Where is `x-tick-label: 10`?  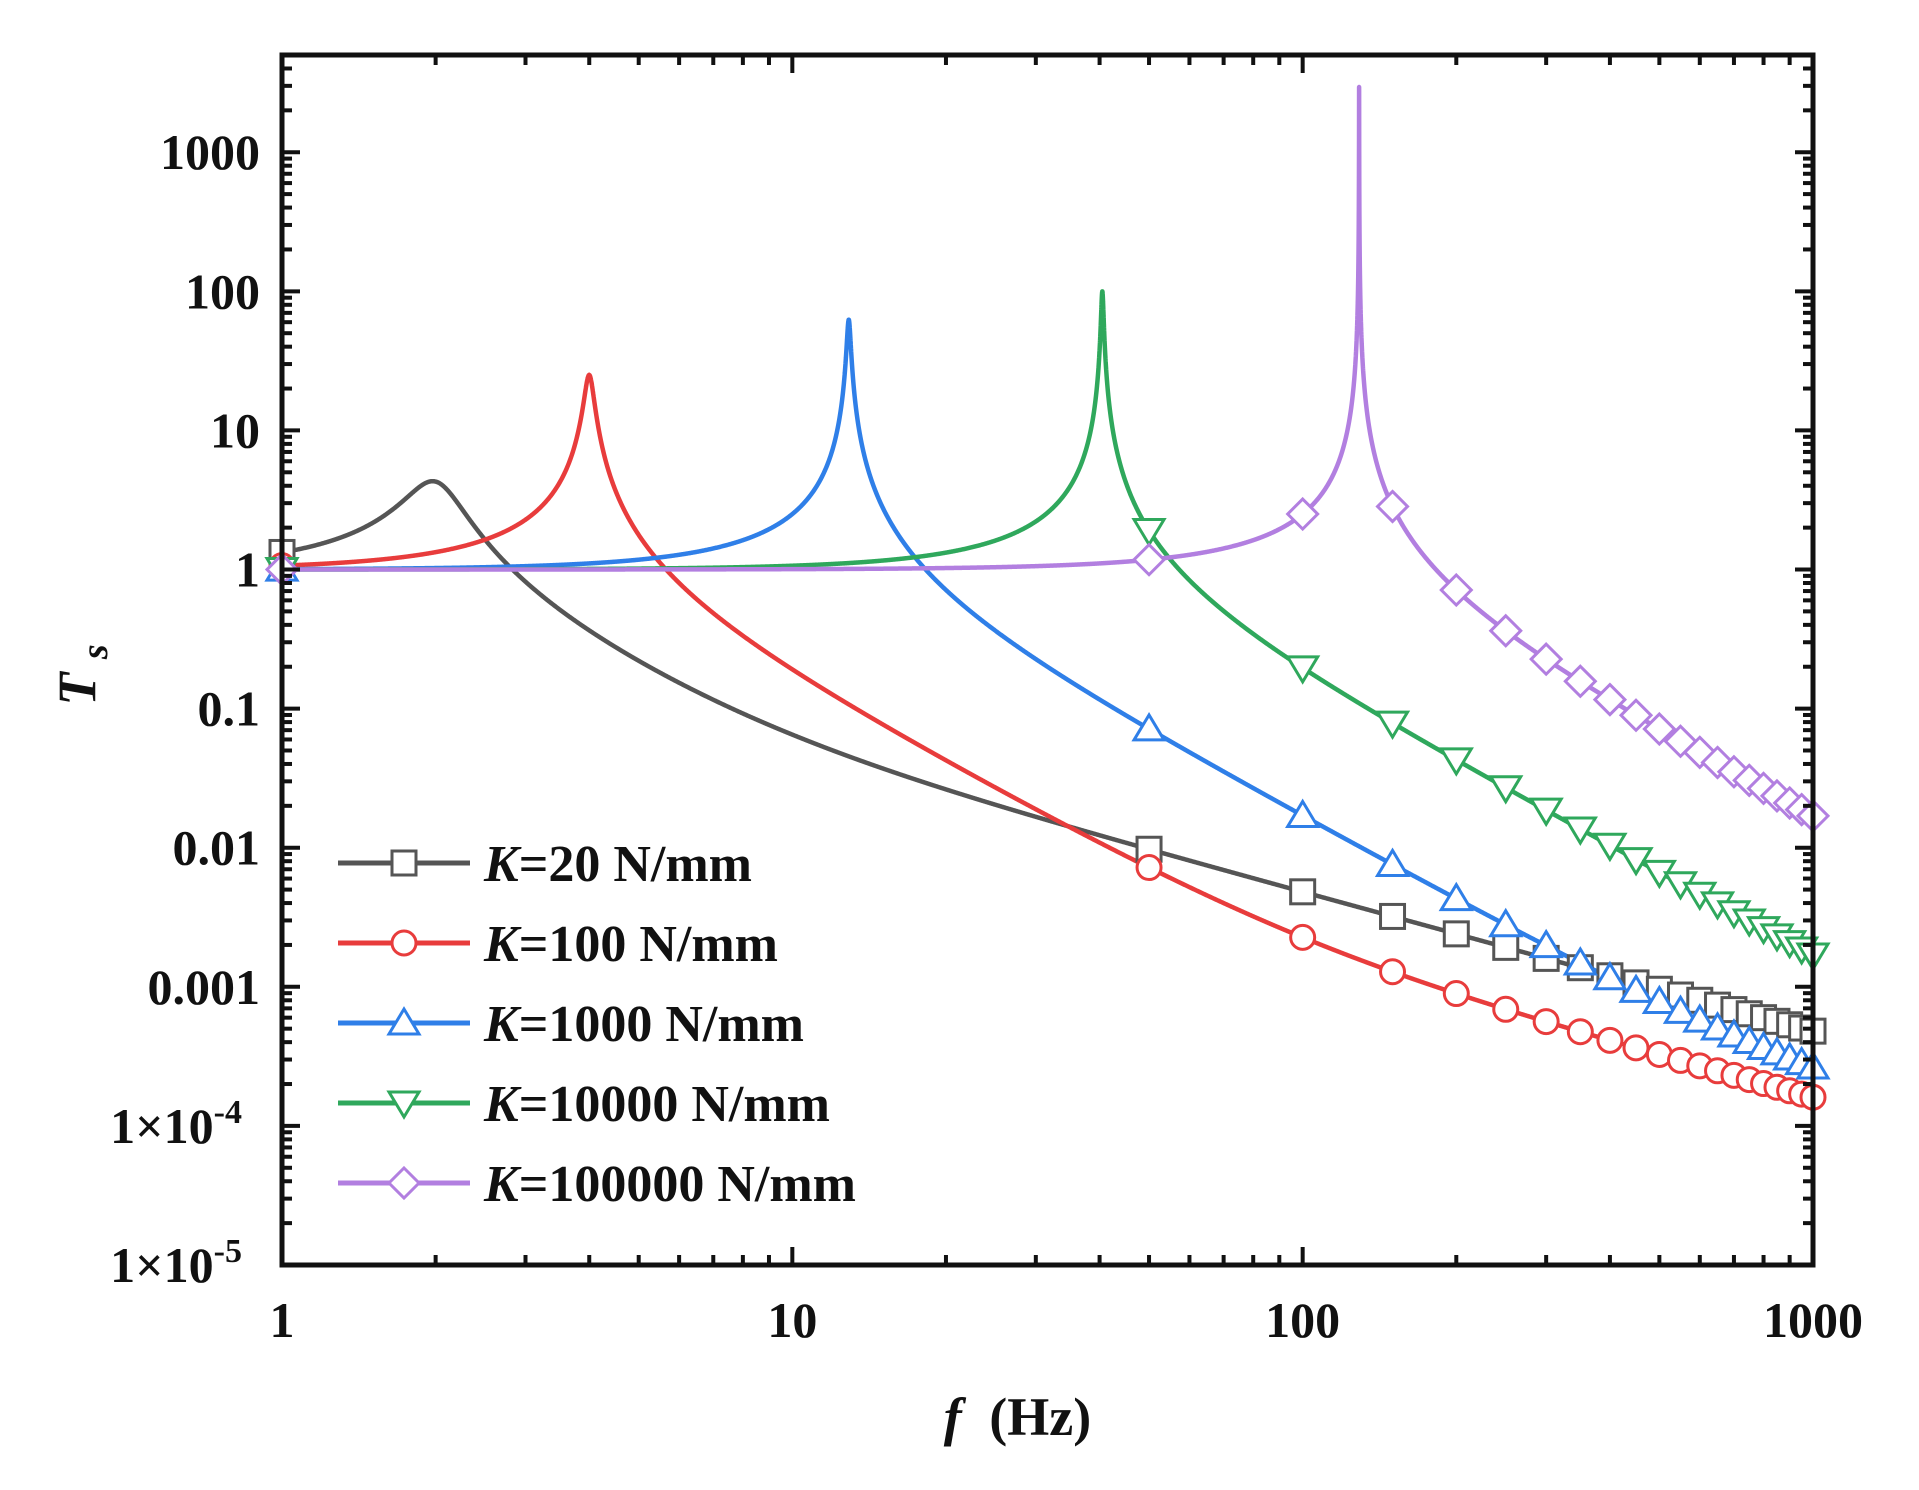
x-tick-label: 10 is located at coordinates (792, 1320).